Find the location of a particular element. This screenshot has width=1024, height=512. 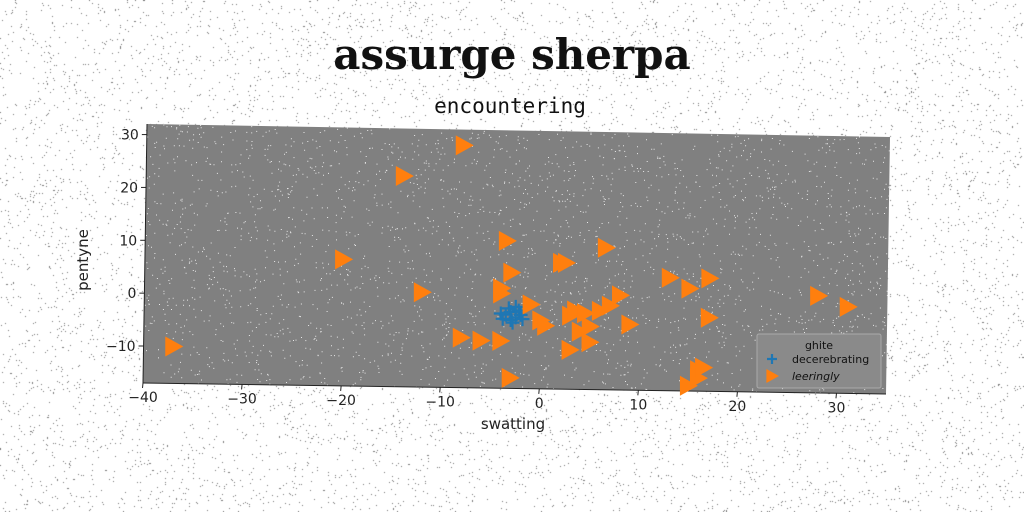

x-tick-label: −10 is located at coordinates (440, 402).